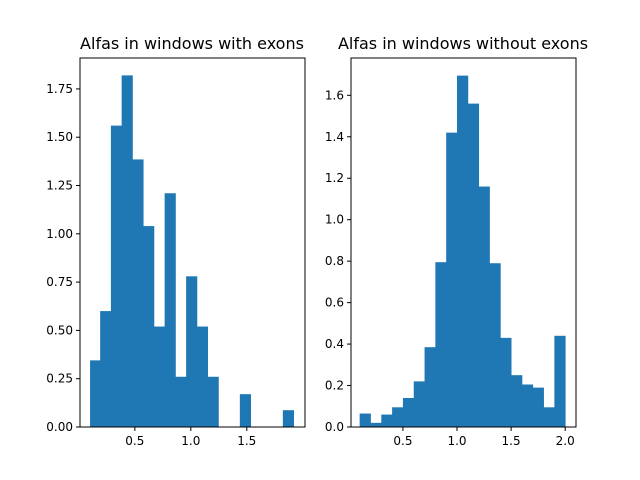 The height and width of the screenshot is (480, 640). Describe the element at coordinates (59, 330) in the screenshot. I see `y-tick-label: 0.50` at that location.